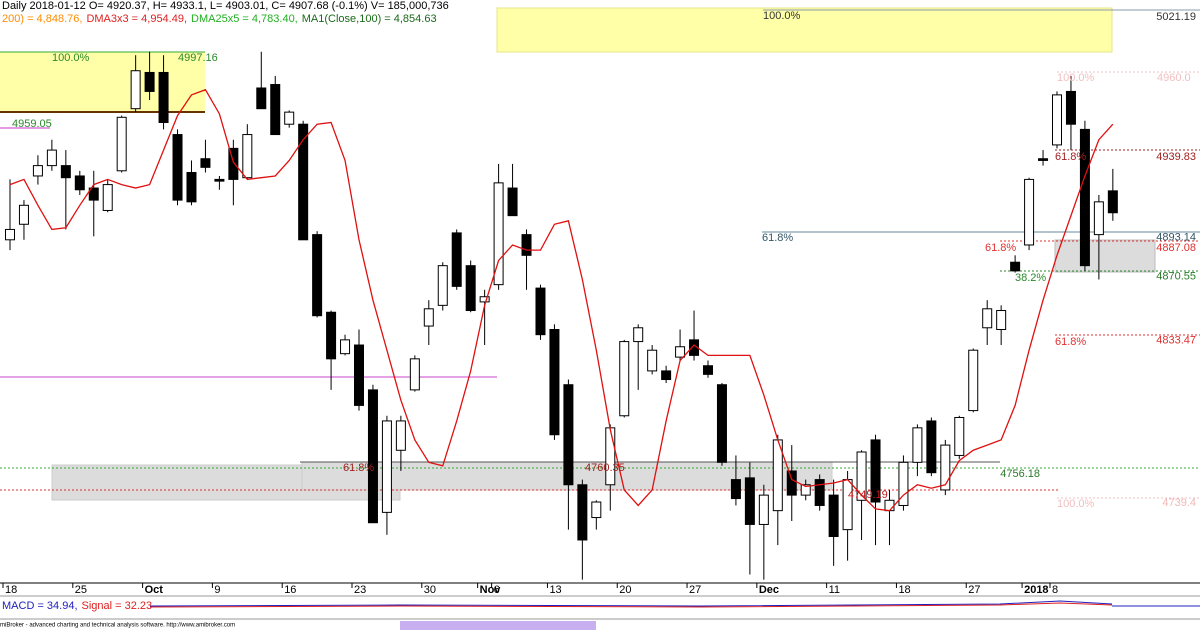 The height and width of the screenshot is (630, 1200). I want to click on x-tick-label: Nov, so click(491, 590).